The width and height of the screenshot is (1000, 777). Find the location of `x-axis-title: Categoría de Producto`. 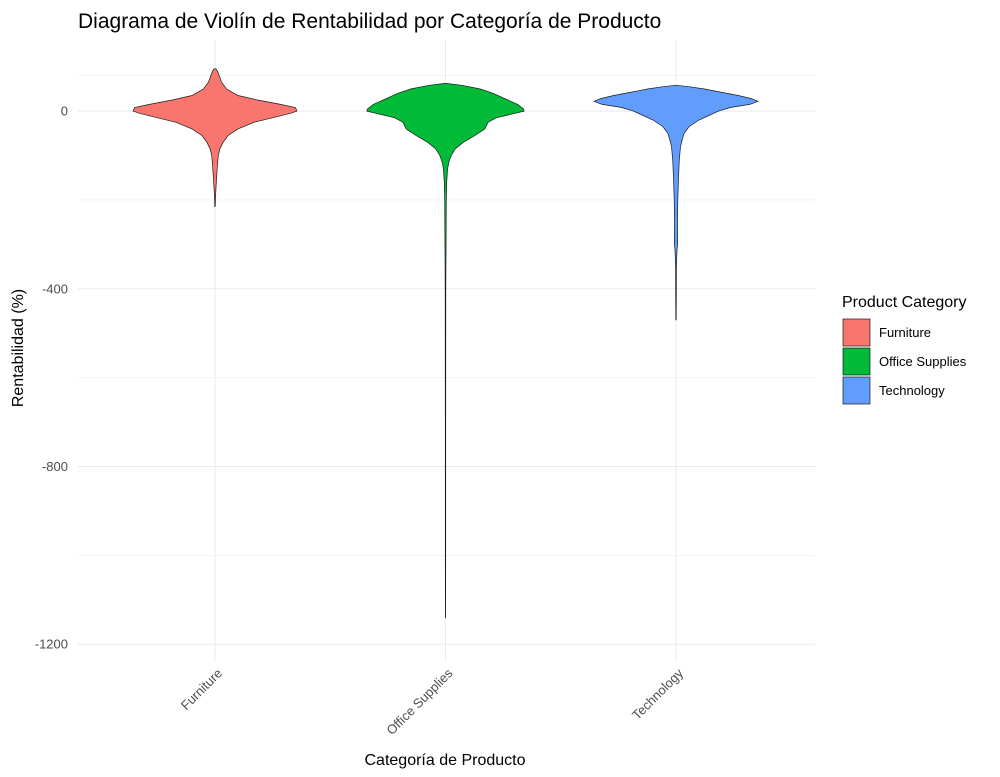

x-axis-title: Categoría de Producto is located at coordinates (445, 760).